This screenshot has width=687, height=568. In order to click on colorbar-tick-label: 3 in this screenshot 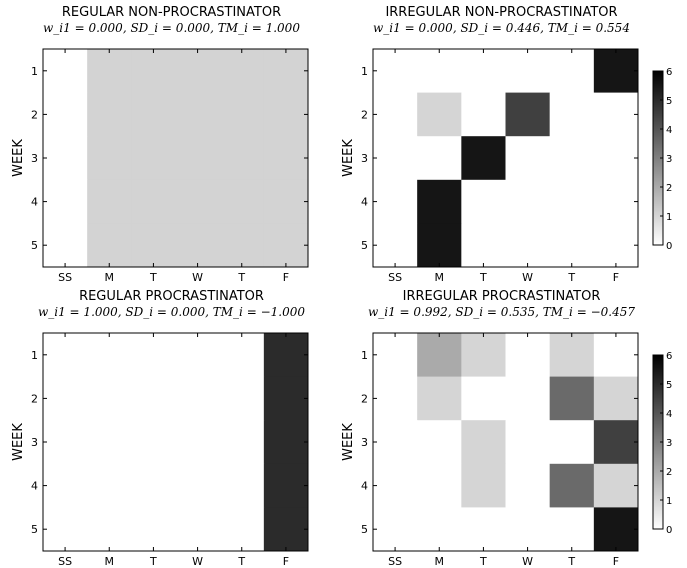, I will do `click(669, 159)`.